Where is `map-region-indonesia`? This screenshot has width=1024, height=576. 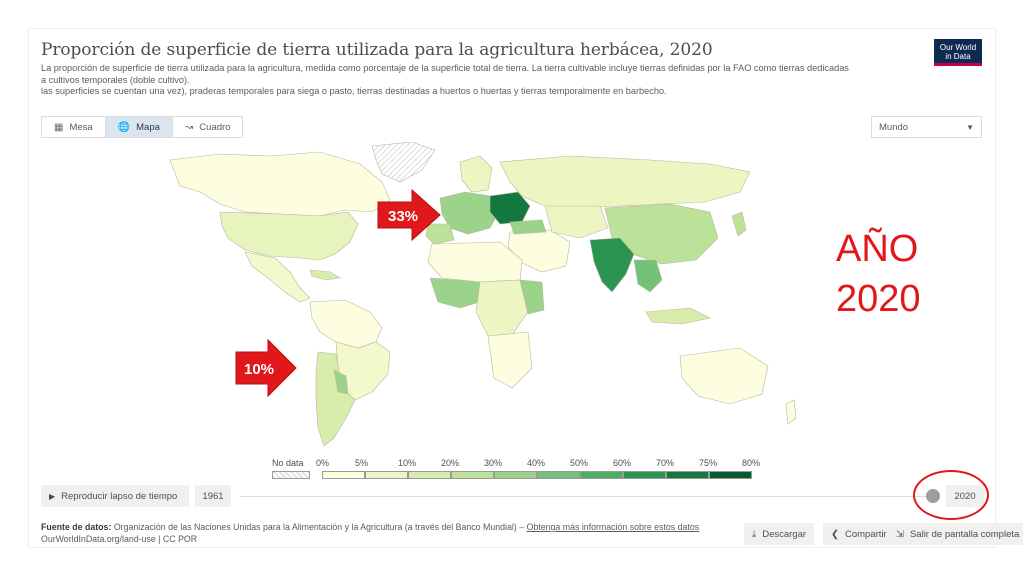
map-region-indonesia is located at coordinates (678, 316).